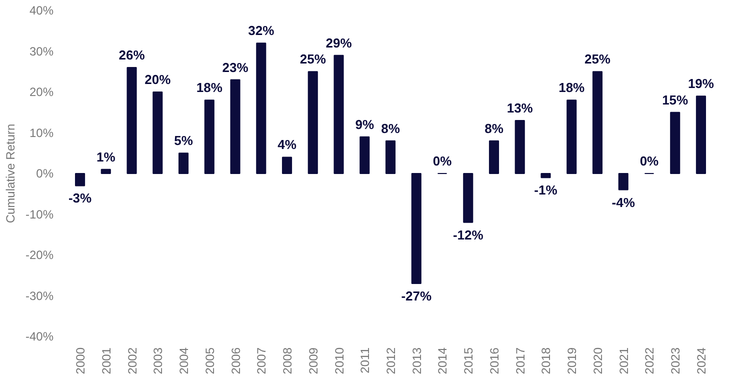 Image resolution: width=736 pixels, height=377 pixels. Describe the element at coordinates (41, 51) in the screenshot. I see `y-tick-label: 30%` at that location.